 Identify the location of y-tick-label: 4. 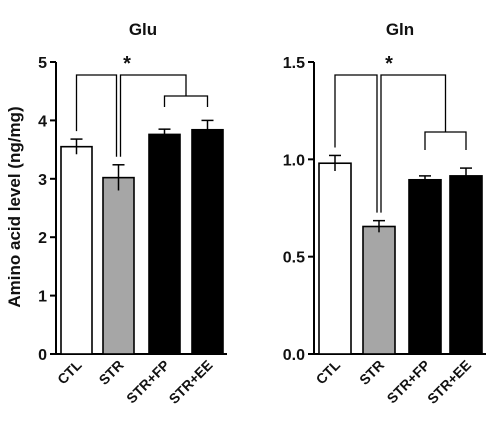
(42, 121).